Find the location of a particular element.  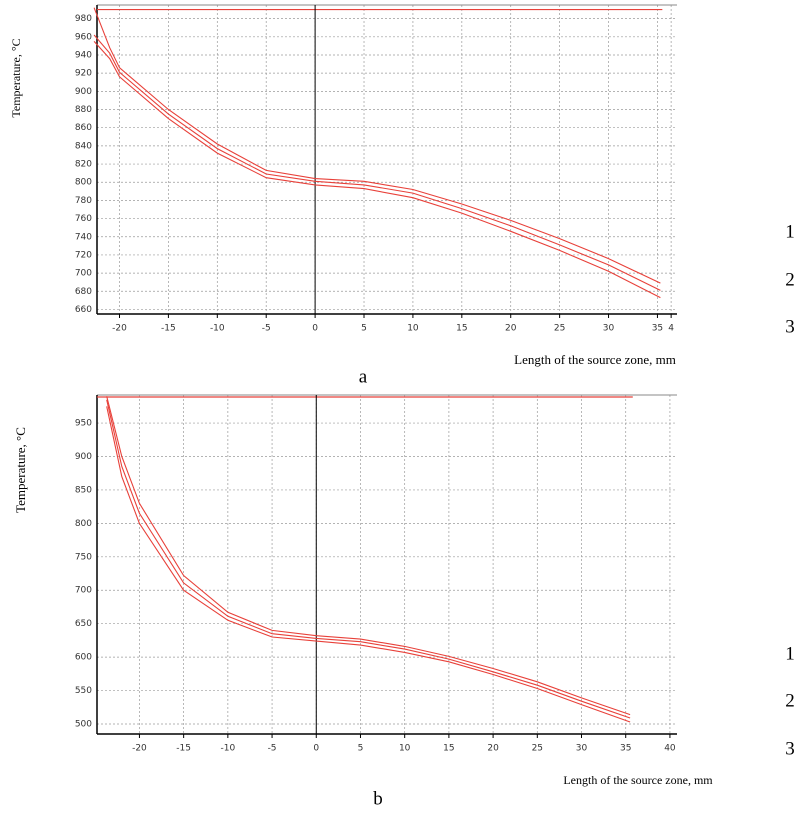

y-tick-label: 740 is located at coordinates (83, 237).